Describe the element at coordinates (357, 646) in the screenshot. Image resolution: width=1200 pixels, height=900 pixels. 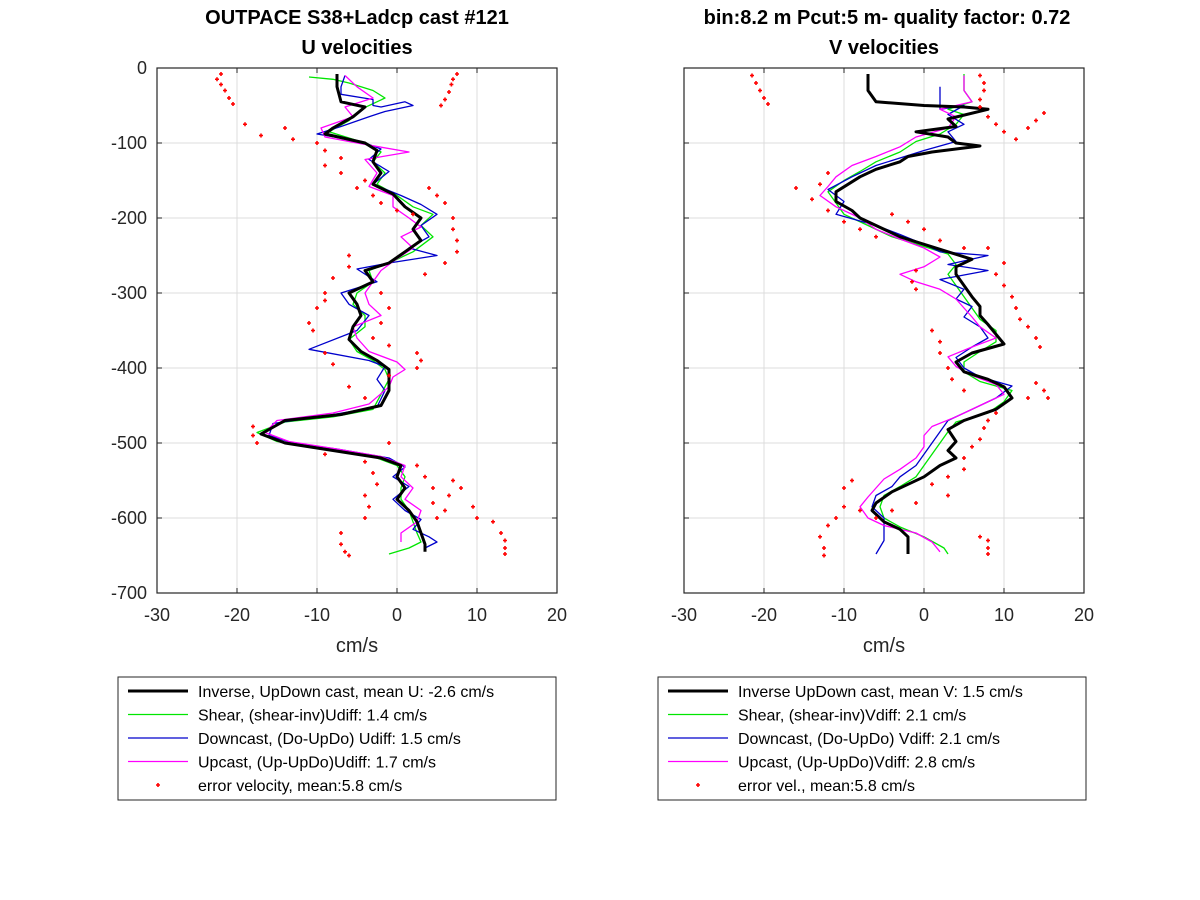
I see `u-x-axis-label: cm/s` at that location.